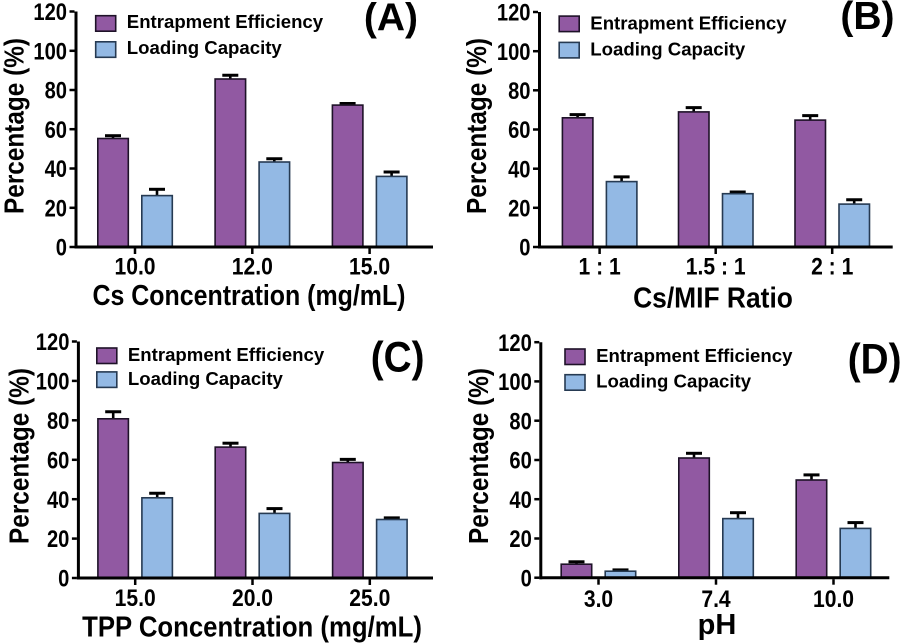 This screenshot has height=644, width=902. What do you see at coordinates (252, 598) in the screenshot?
I see `svg-text: 20.0` at bounding box center [252, 598].